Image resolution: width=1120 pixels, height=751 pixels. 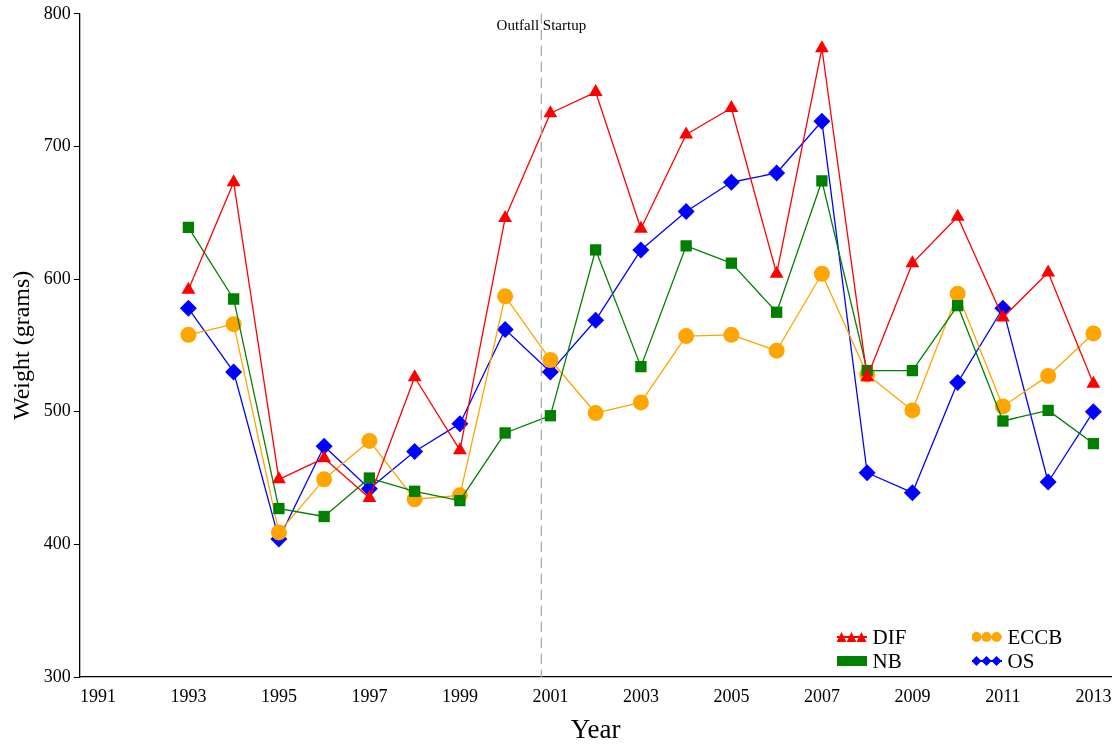 I want to click on x-tick-label: 1993, so click(x=188, y=695).